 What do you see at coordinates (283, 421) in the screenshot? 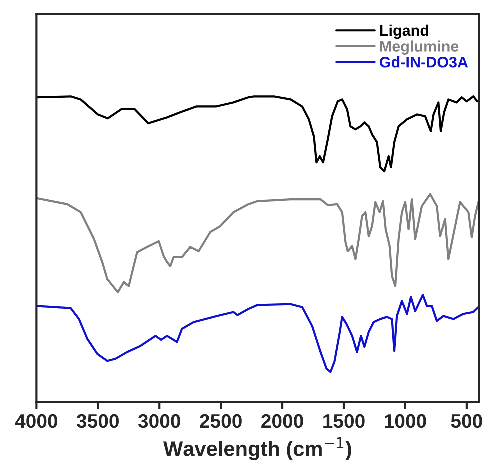
I see `x-tick-label: 2000` at bounding box center [283, 421].